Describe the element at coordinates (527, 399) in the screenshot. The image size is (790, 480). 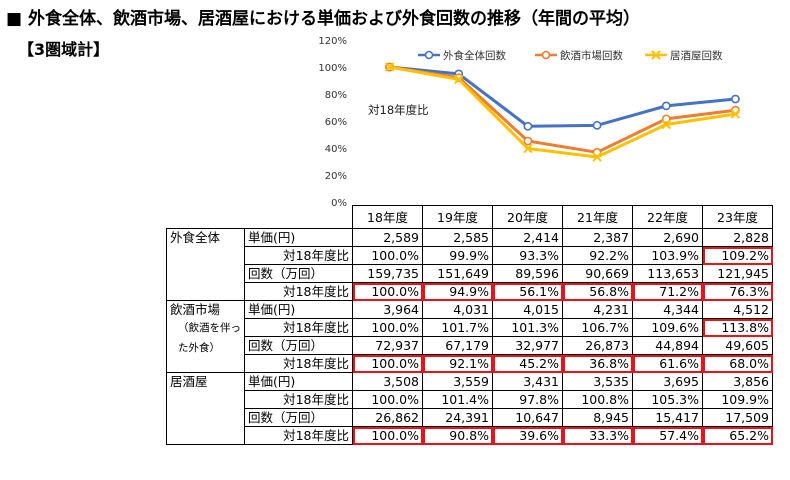
I see `ratio-cell: 97.8%` at that location.